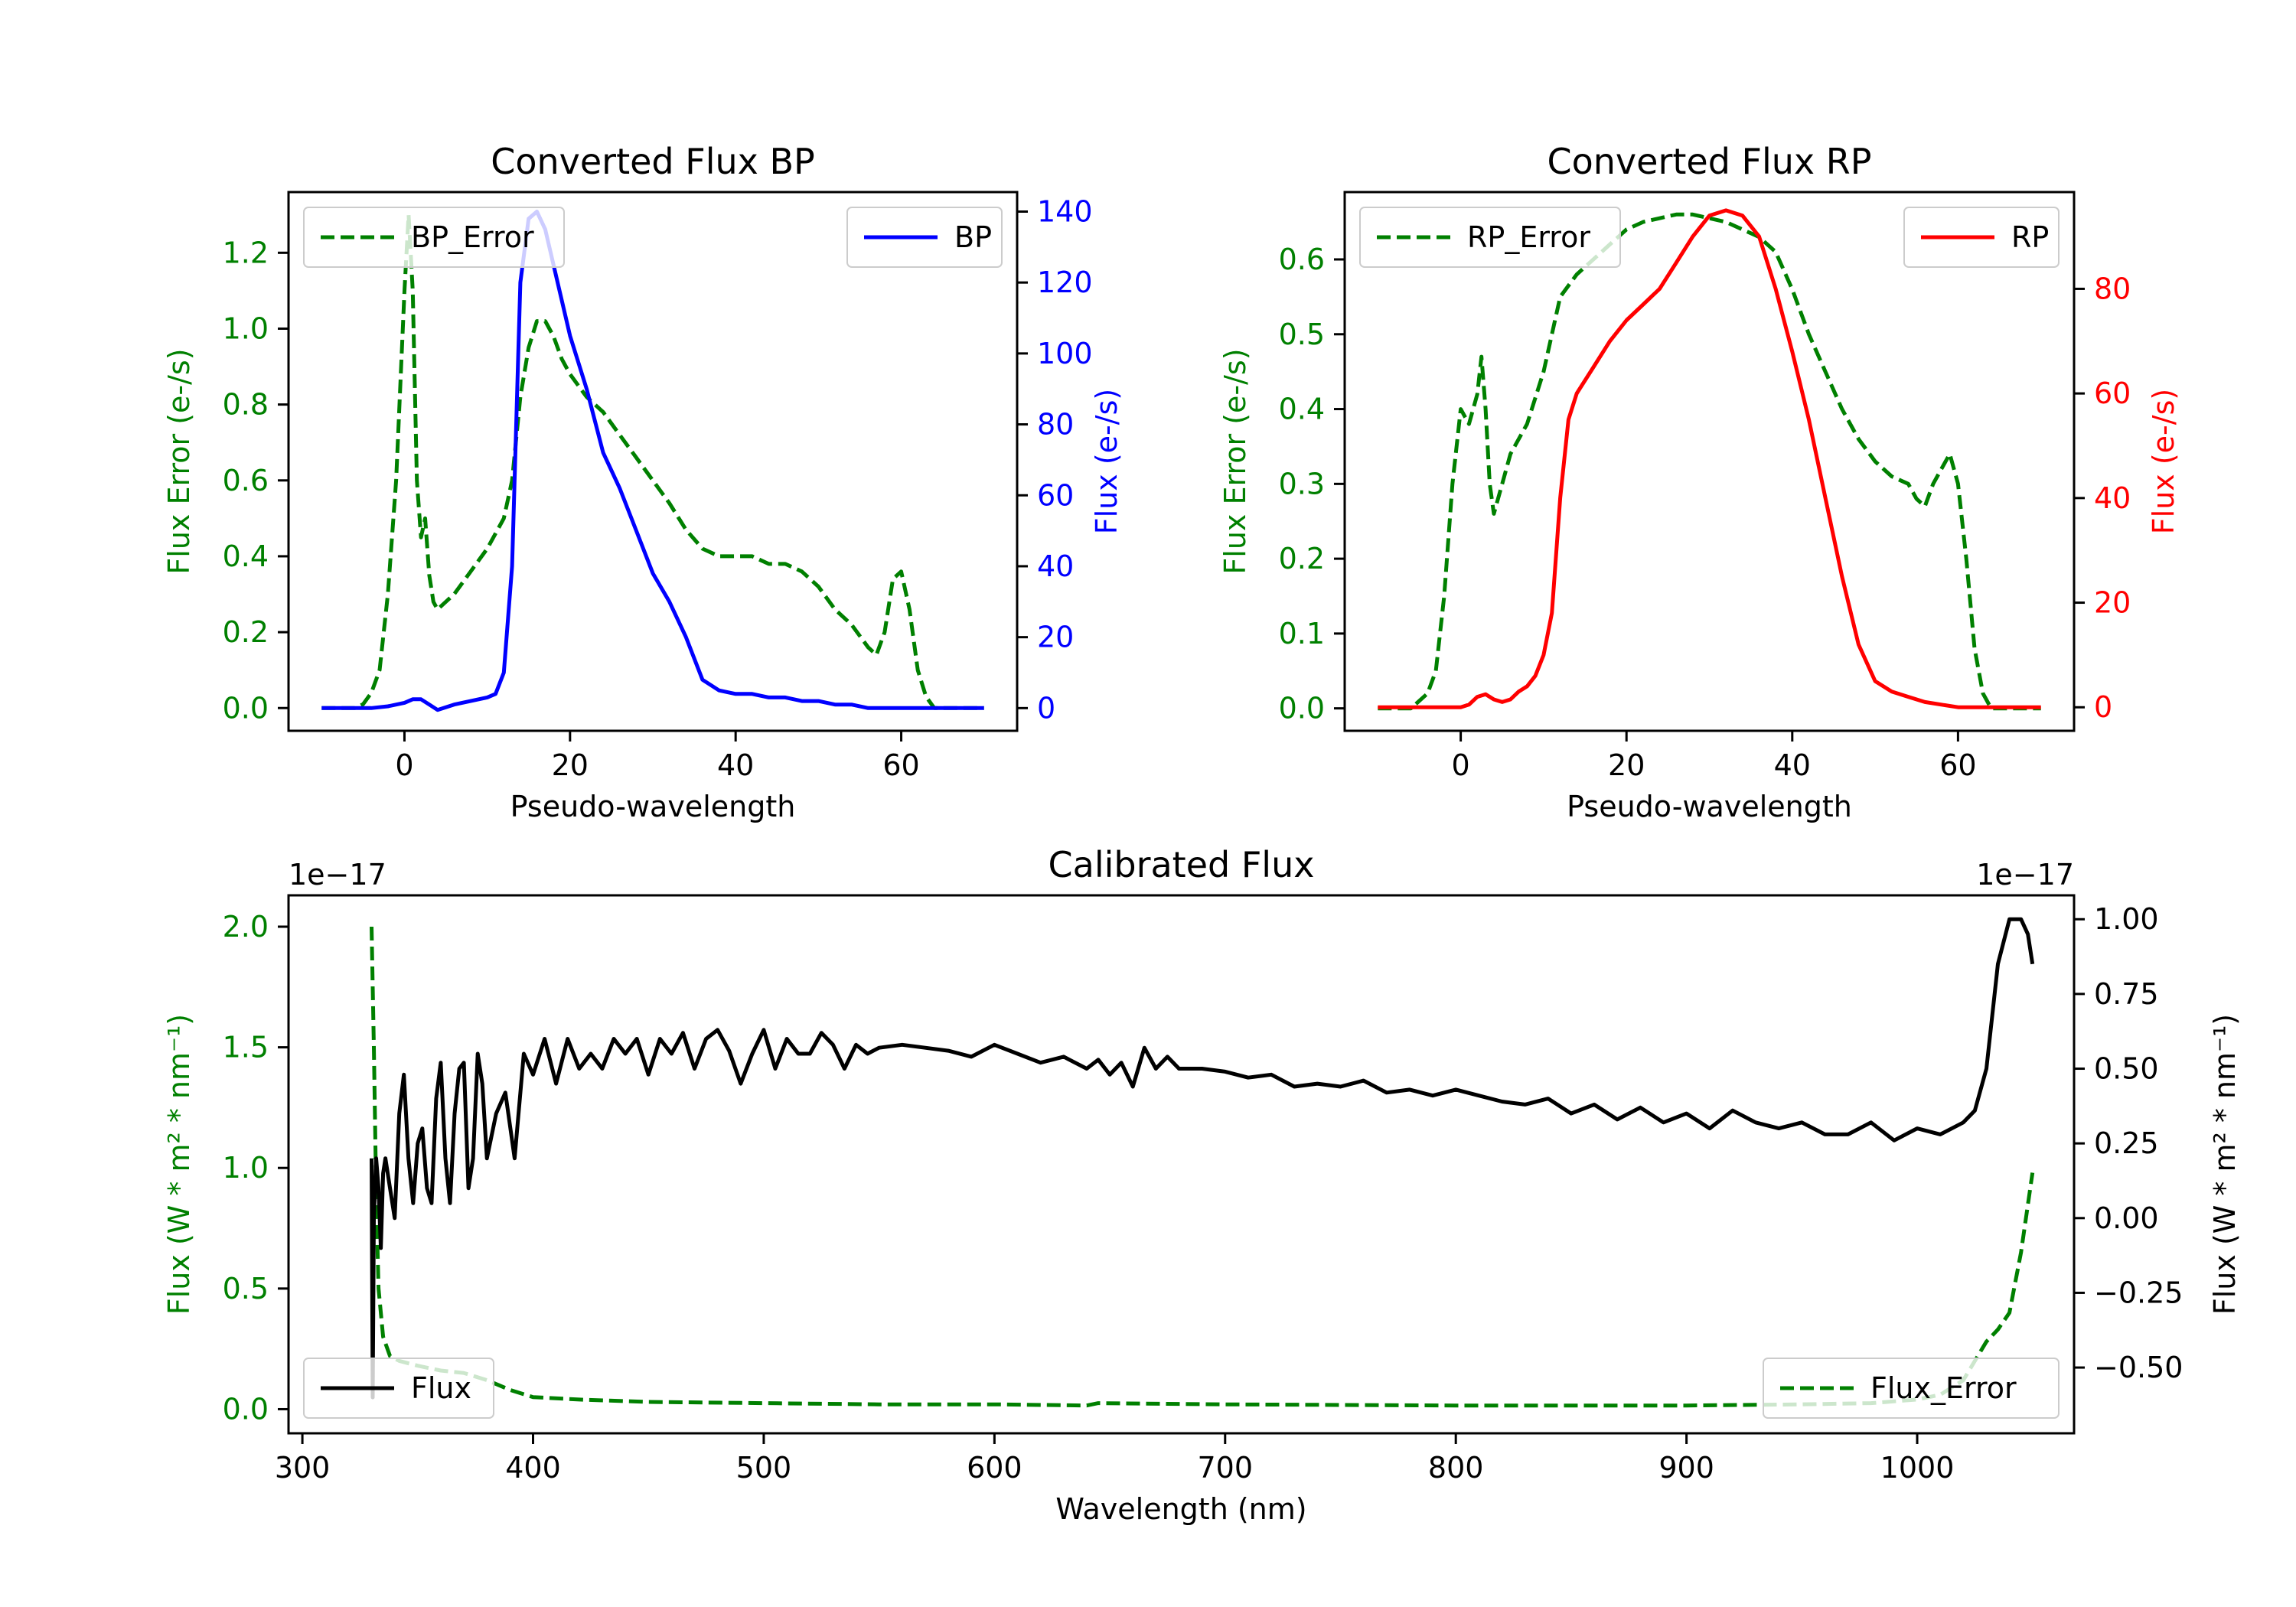  What do you see at coordinates (1943, 1388) in the screenshot?
I see `legend-label: Flux_Error` at bounding box center [1943, 1388].